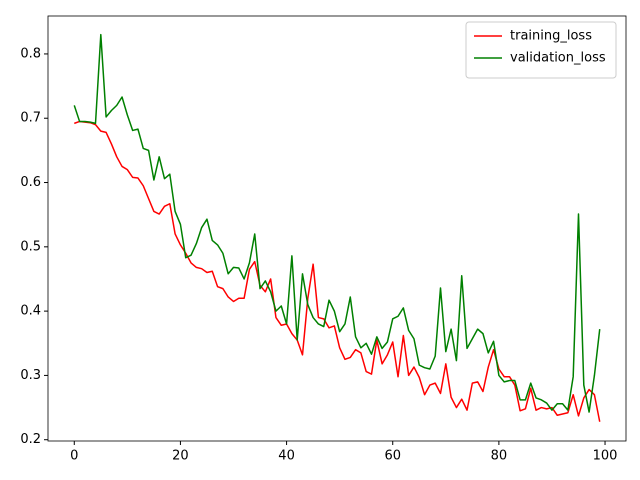 The width and height of the screenshot is (640, 480). I want to click on legend-box, so click(541, 50).